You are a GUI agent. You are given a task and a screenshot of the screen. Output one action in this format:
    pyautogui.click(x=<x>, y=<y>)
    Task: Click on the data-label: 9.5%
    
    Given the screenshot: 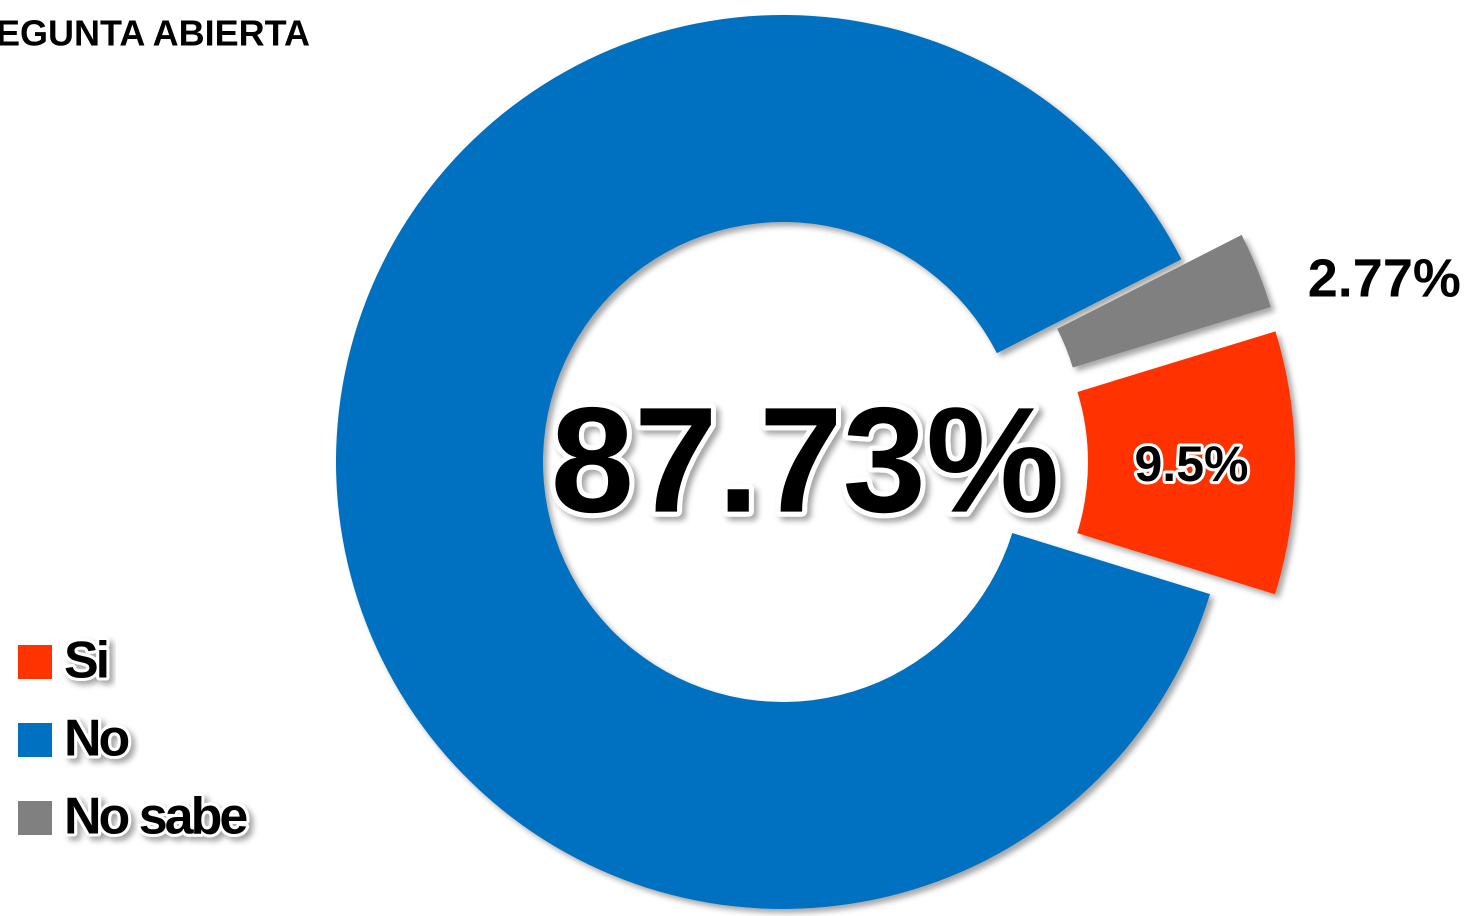 What is the action you would take?
    pyautogui.click(x=1192, y=464)
    